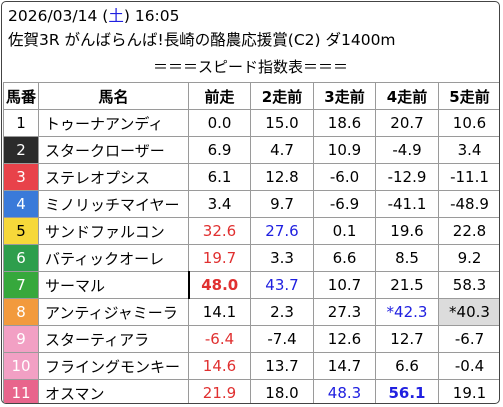 This screenshot has width=503, height=407. Describe the element at coordinates (282, 177) in the screenshot. I see `speed-index-cell: 12.8` at that location.